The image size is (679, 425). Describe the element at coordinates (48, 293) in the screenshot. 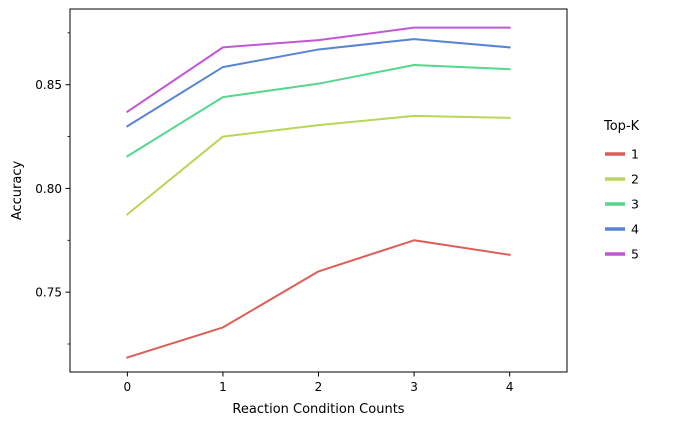

I see `y-tick-label: 0.75` at that location.